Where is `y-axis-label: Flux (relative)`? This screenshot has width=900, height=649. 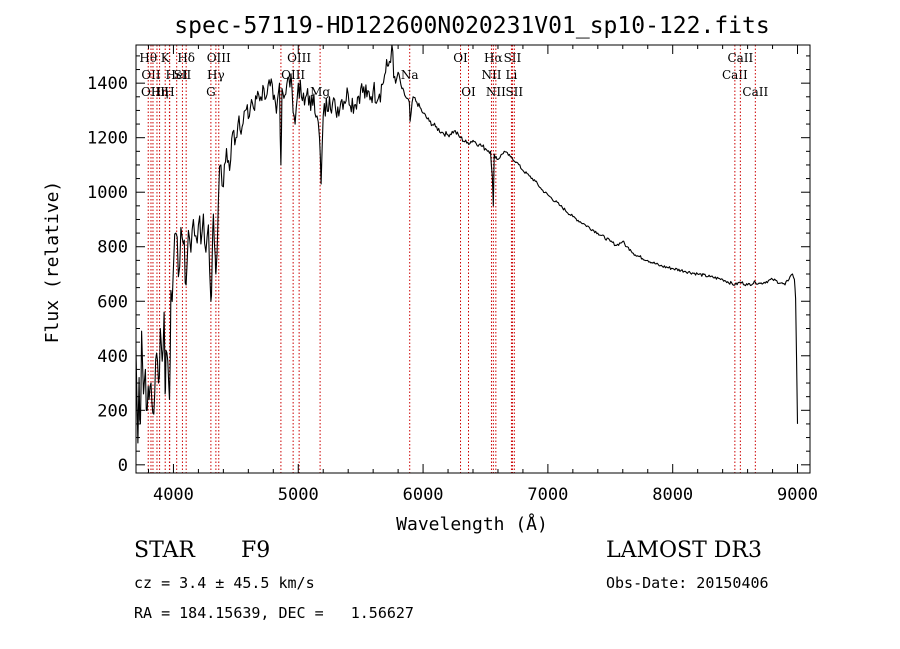 y-axis-label: Flux (relative) is located at coordinates (52, 262).